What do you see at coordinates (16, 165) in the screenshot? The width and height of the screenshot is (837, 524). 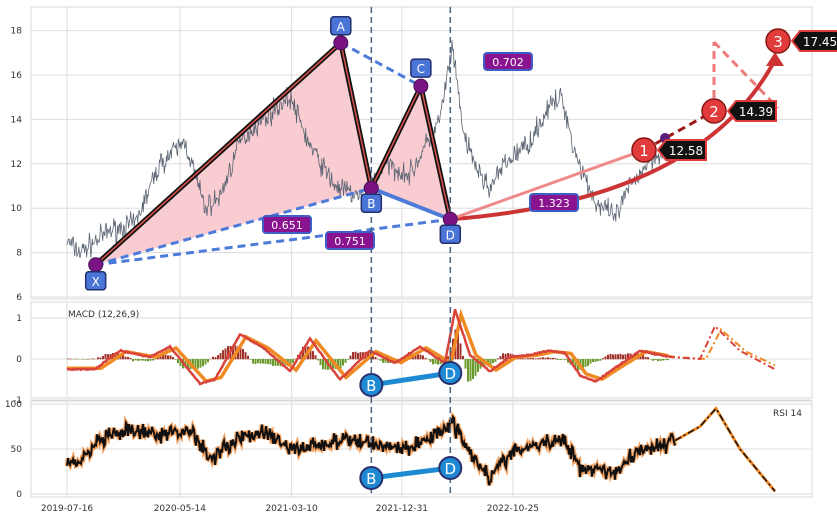 I see `price-y-tick-label: 12` at bounding box center [16, 165].